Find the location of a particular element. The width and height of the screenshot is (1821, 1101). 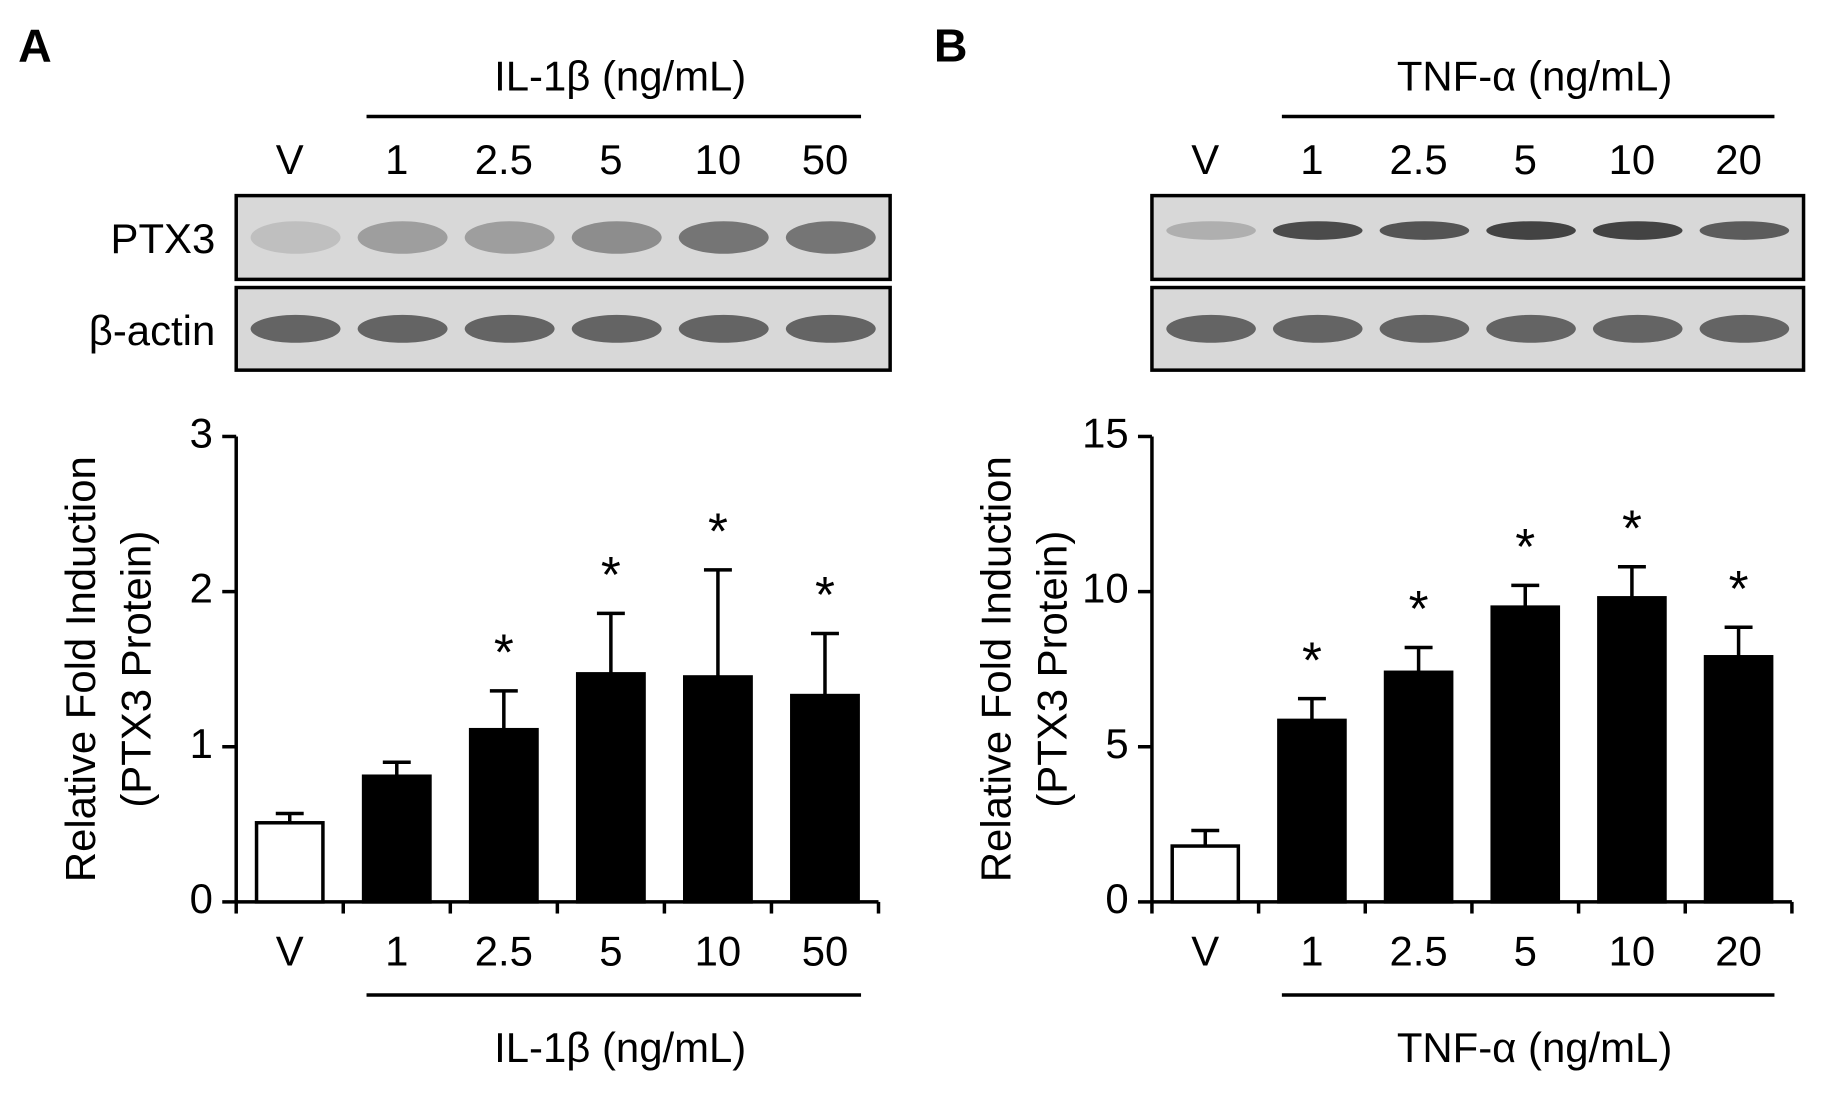

y-tick-label: 5 is located at coordinates (1116, 743).